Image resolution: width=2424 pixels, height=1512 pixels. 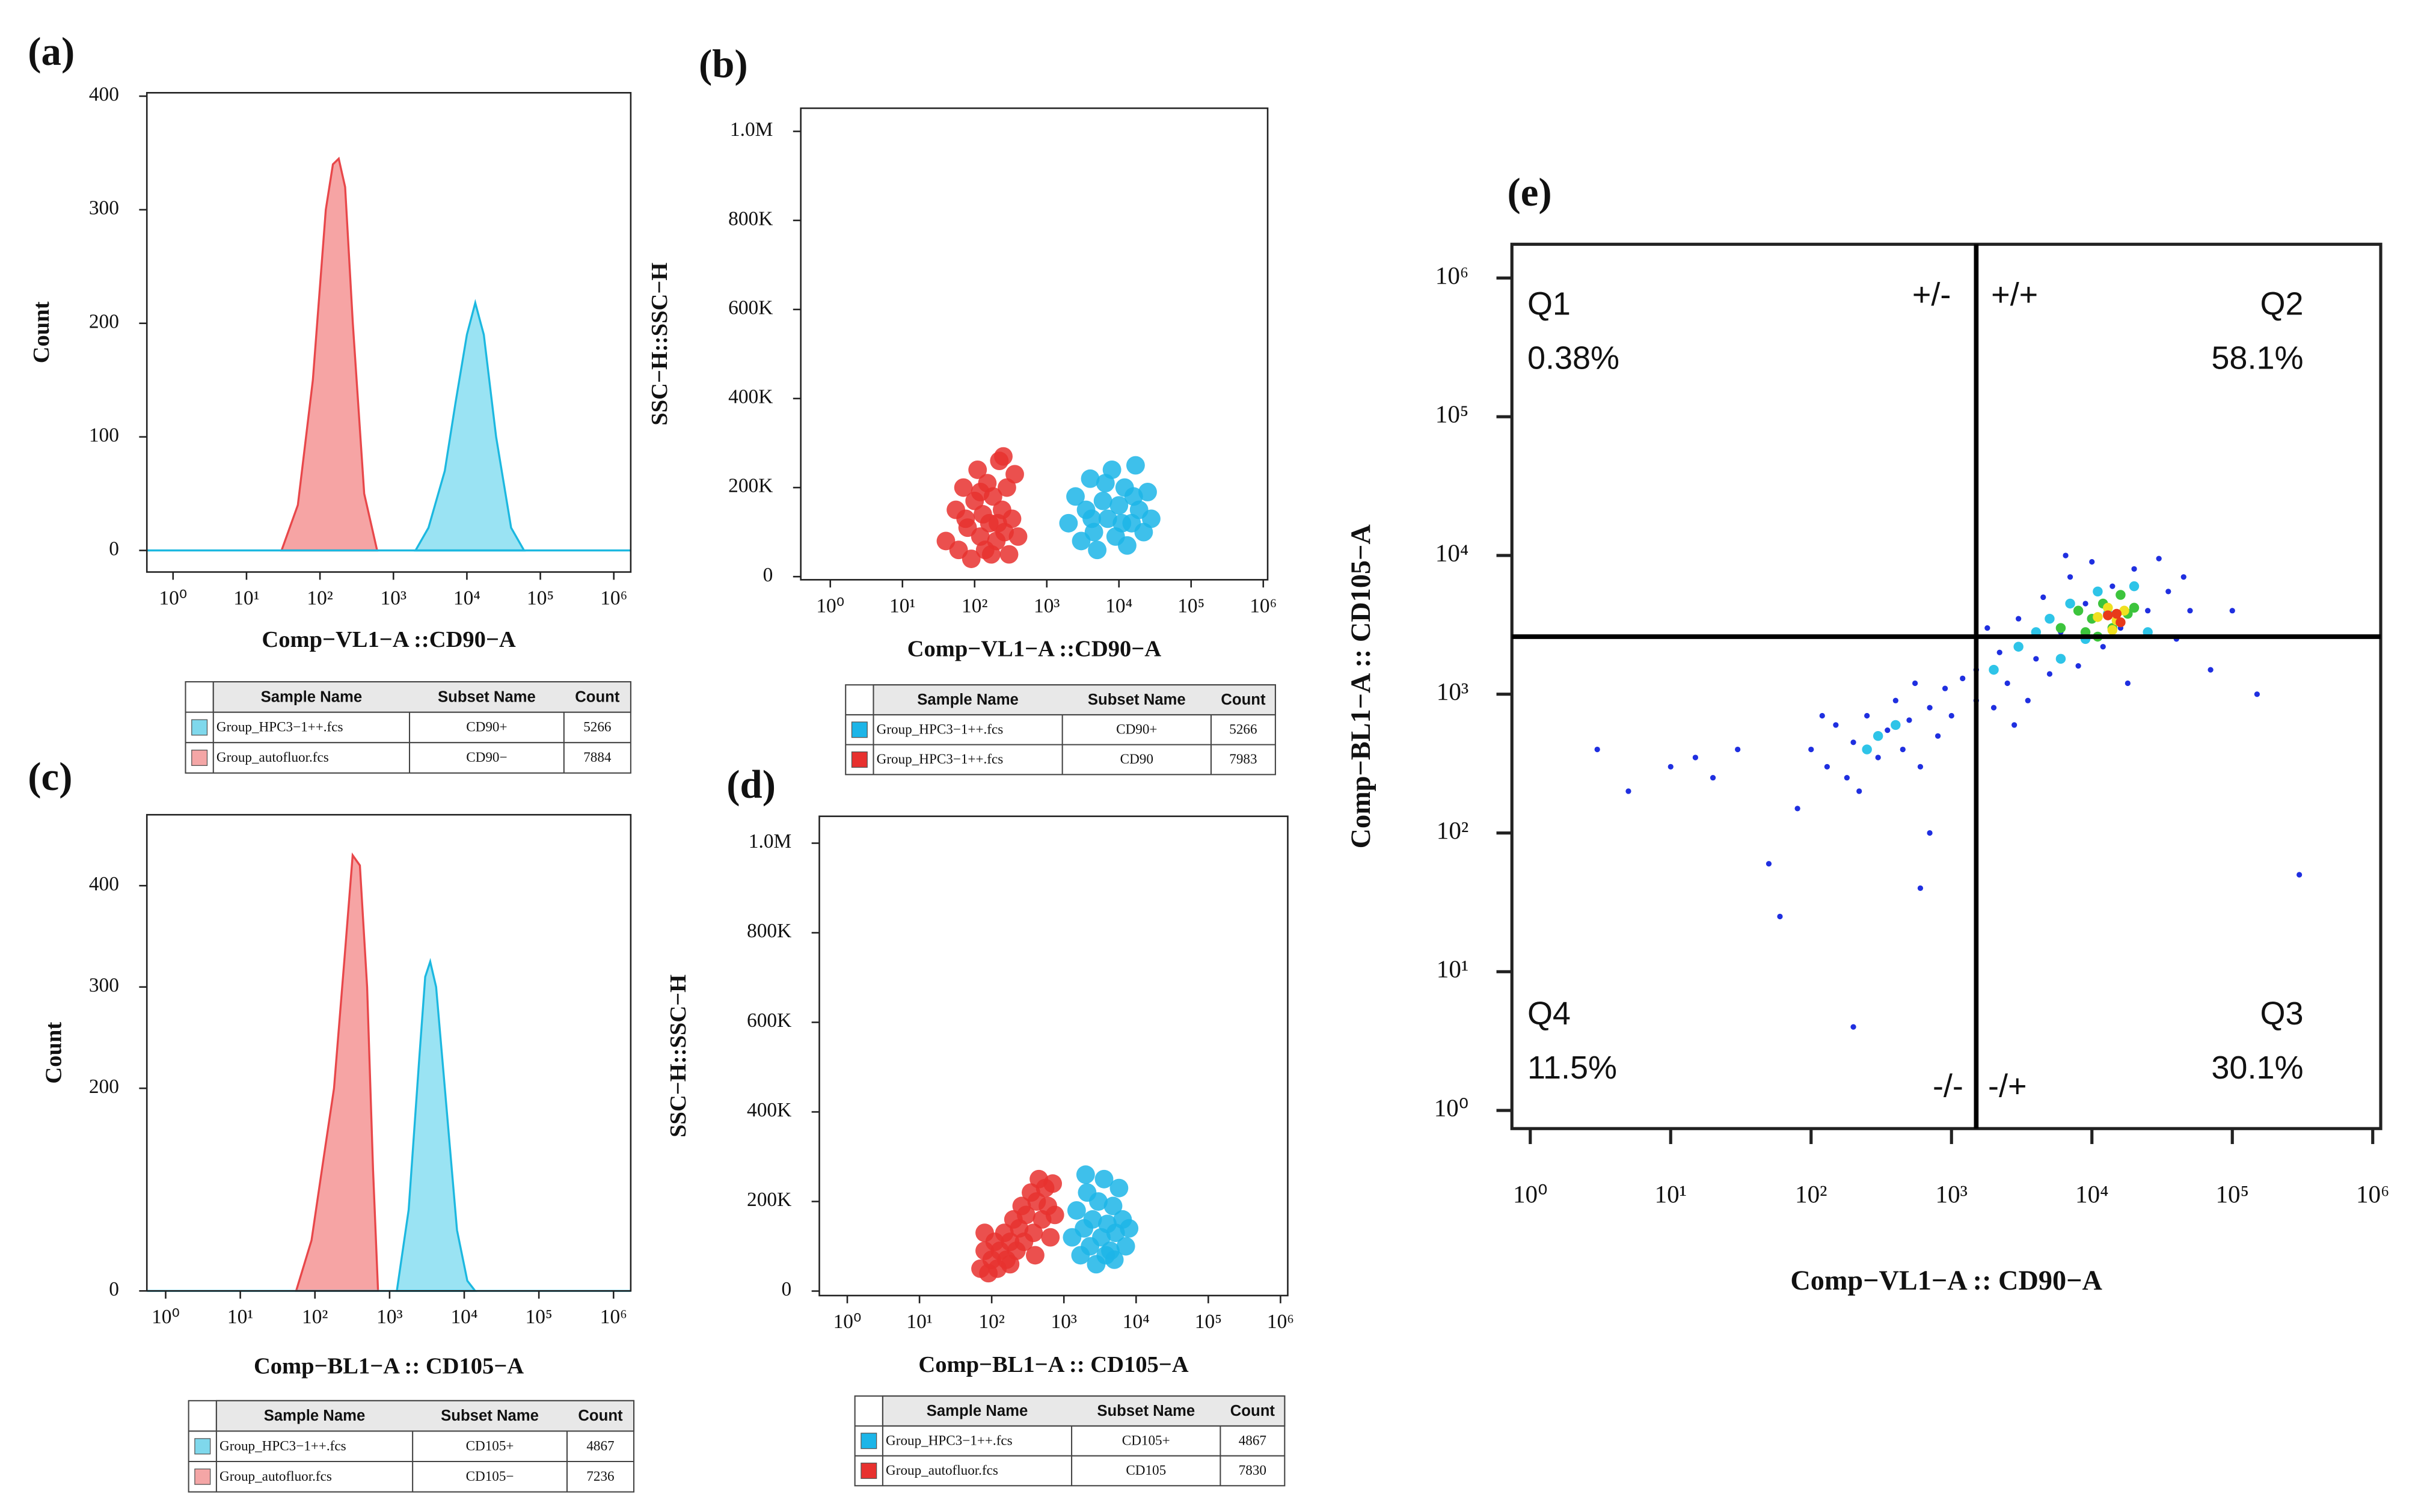 I want to click on quadrant-name: Q2, so click(x=2281, y=304).